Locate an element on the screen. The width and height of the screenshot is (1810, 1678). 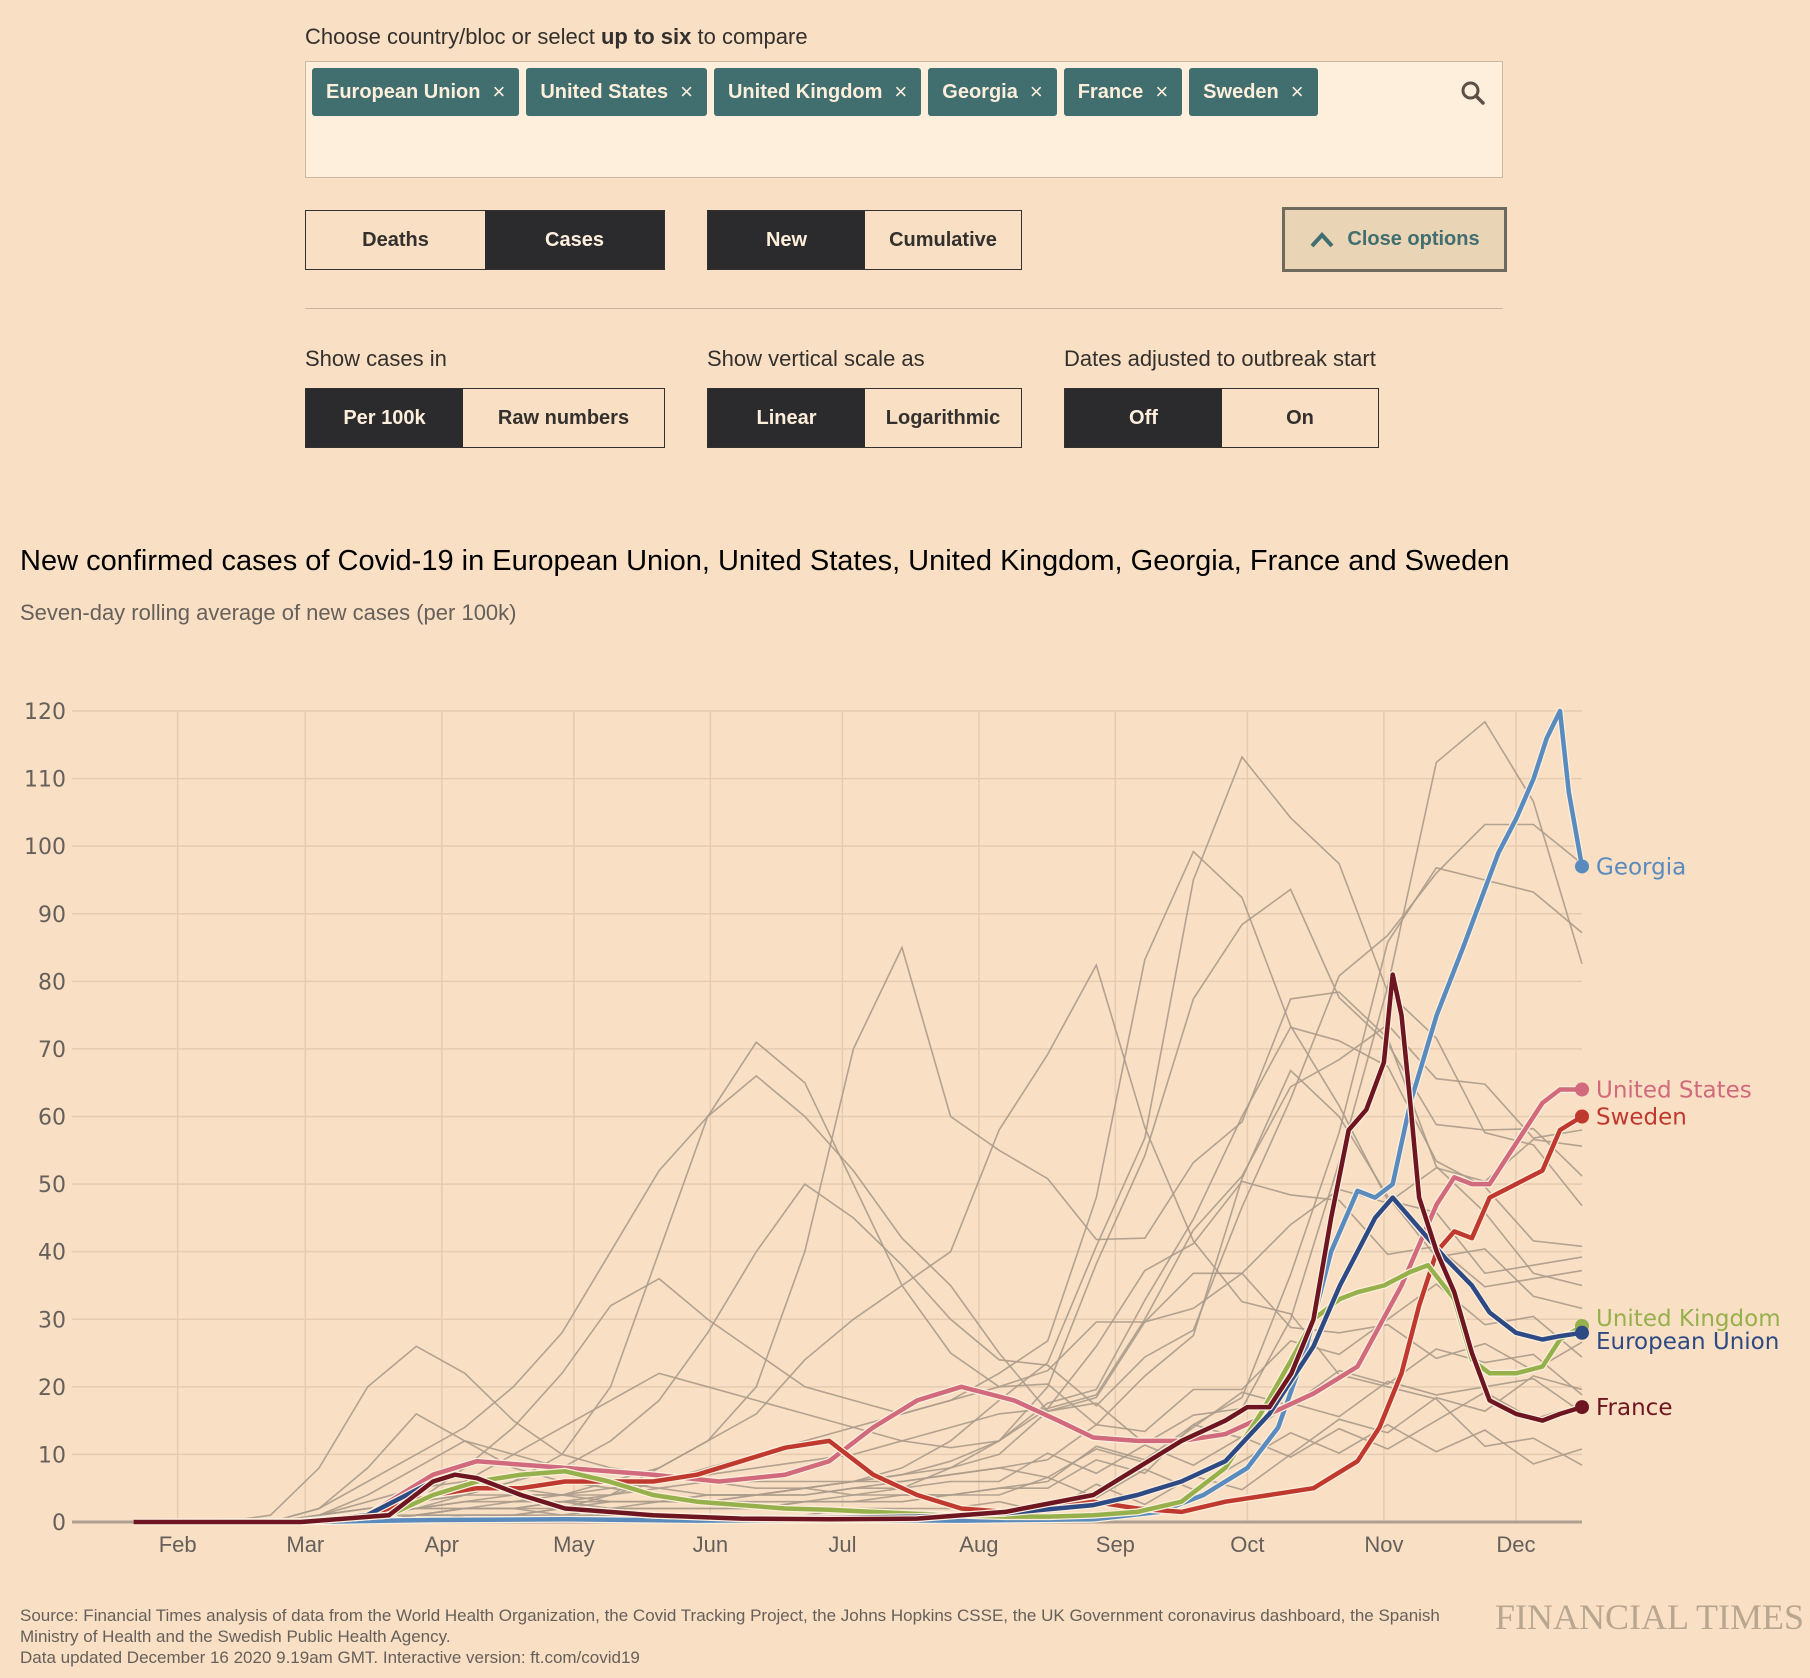
country-chip-label: United States is located at coordinates (604, 91).